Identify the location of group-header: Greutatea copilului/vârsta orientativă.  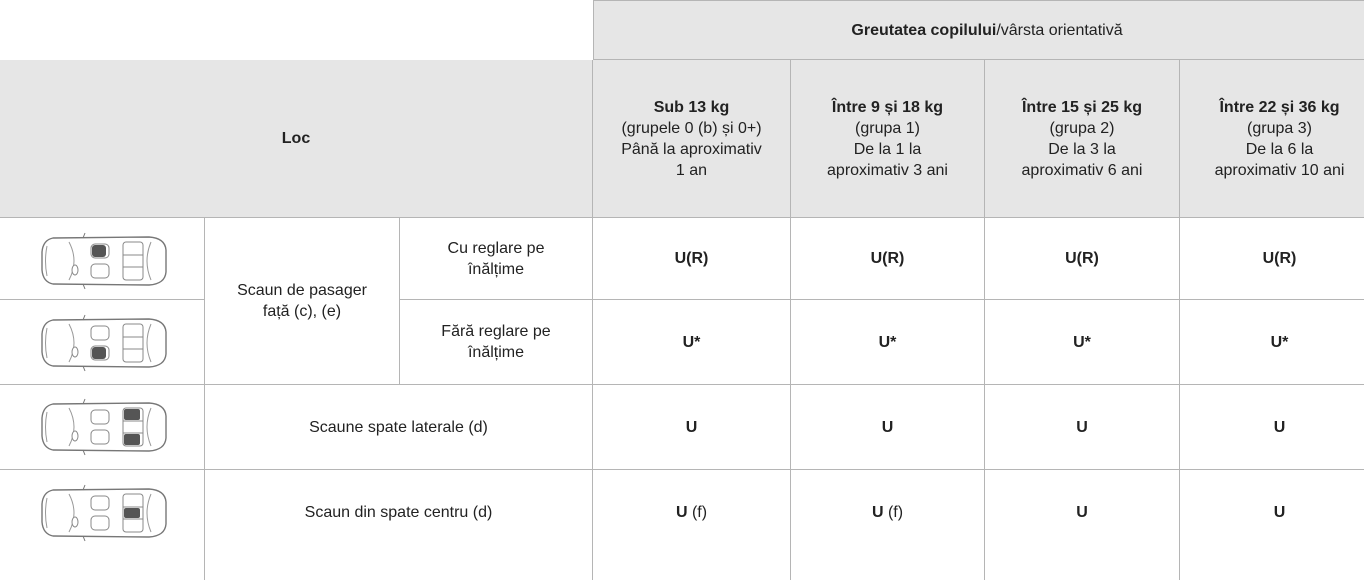
(978, 30).